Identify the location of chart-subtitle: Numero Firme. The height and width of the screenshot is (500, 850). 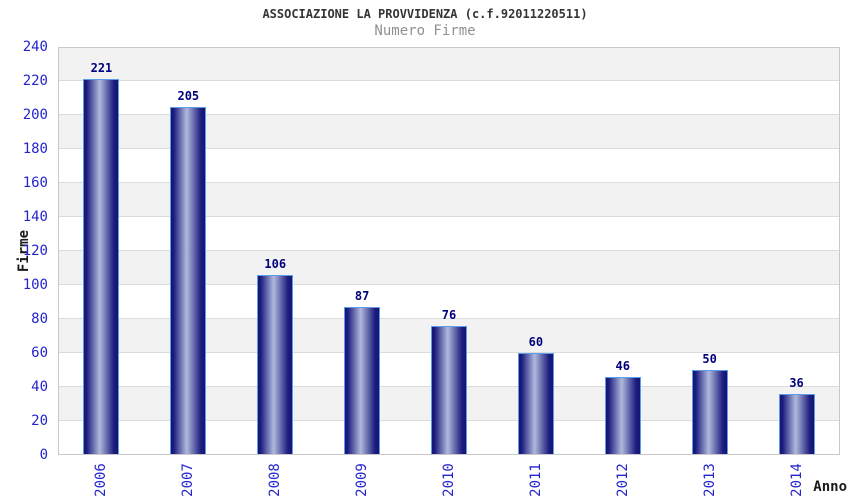
(425, 31).